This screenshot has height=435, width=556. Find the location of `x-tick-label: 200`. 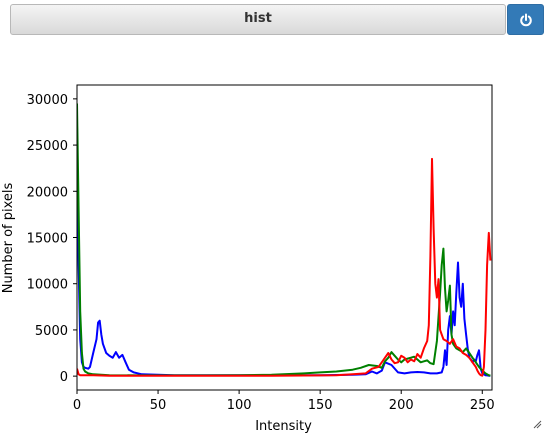

x-tick-label: 200 is located at coordinates (401, 405).